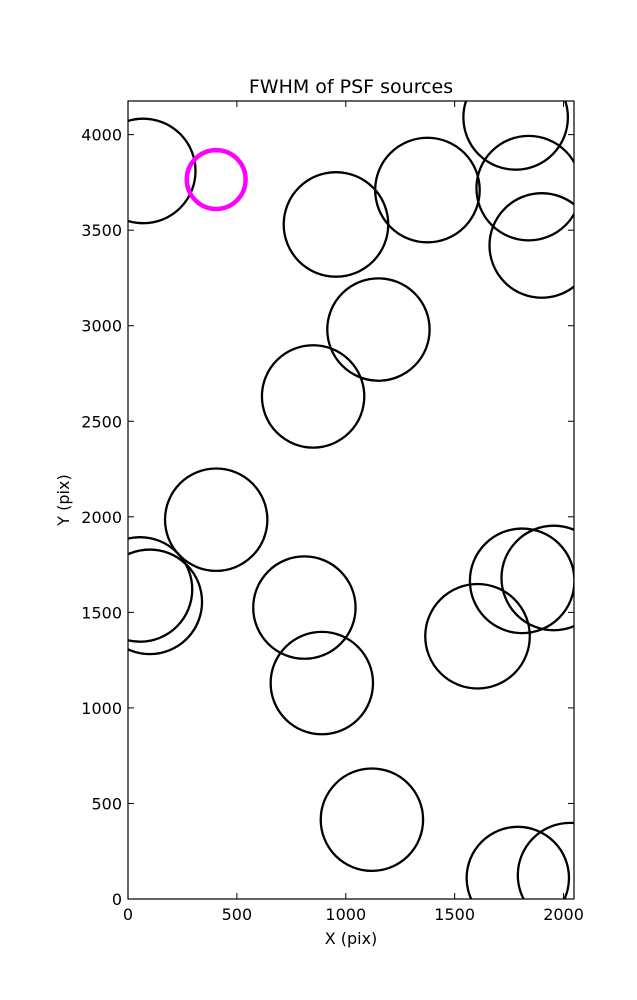 The width and height of the screenshot is (637, 1000). Describe the element at coordinates (563, 914) in the screenshot. I see `x-tick-label: 2000` at that location.